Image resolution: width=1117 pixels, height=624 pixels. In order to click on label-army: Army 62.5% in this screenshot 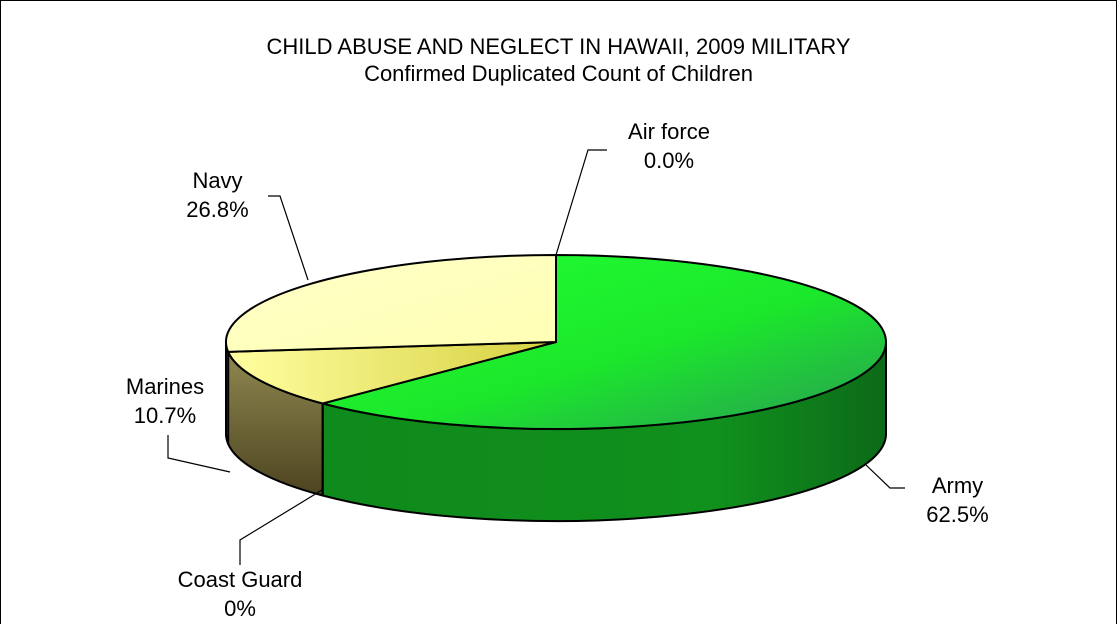, I will do `click(957, 500)`.